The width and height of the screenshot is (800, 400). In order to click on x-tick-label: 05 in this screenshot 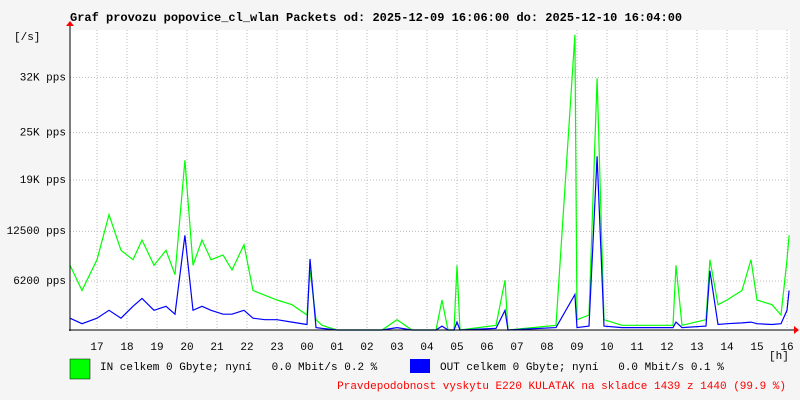, I will do `click(456, 348)`.